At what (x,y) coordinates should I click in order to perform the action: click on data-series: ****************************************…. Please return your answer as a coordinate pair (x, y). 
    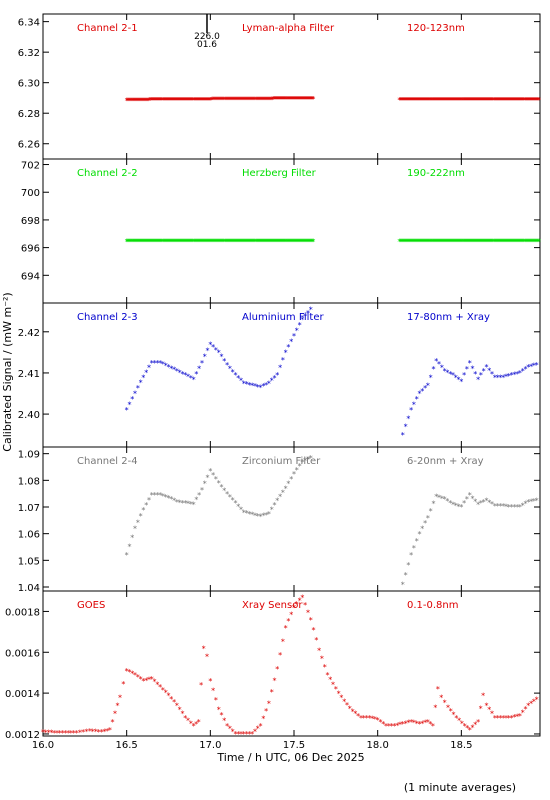
    Looking at the image, I should click on (219, 507).